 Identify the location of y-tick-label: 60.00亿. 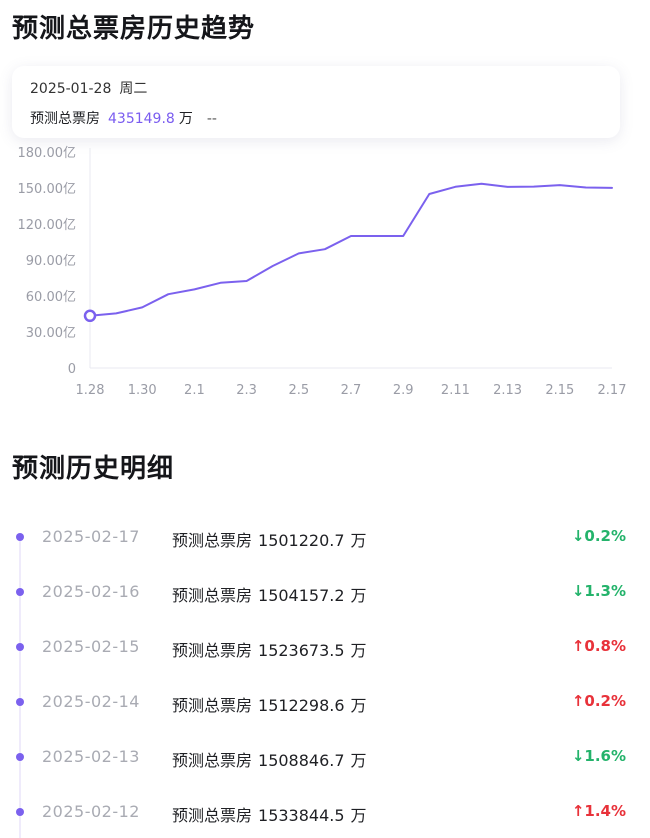
(51, 297).